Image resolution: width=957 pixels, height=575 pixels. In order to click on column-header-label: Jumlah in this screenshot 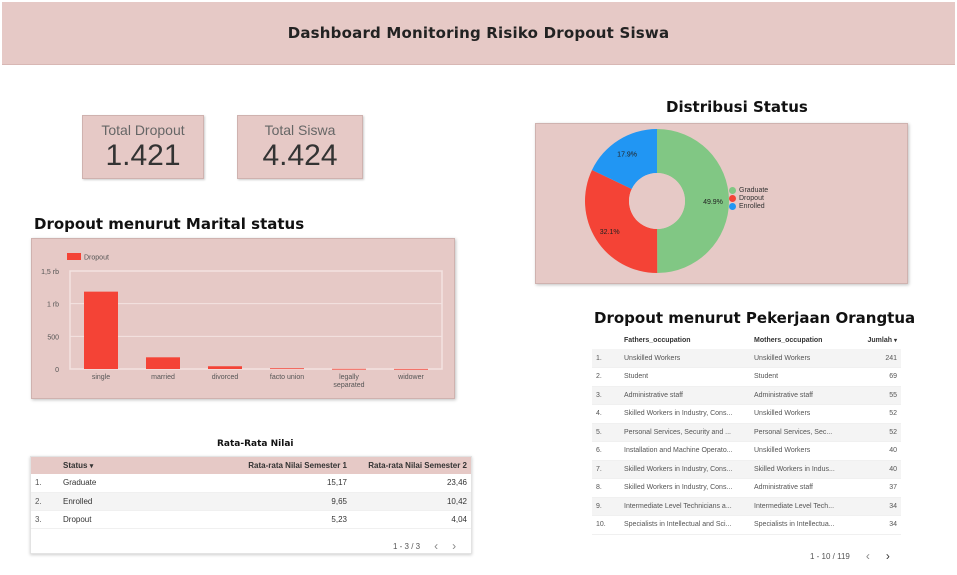, I will do `click(880, 340)`.